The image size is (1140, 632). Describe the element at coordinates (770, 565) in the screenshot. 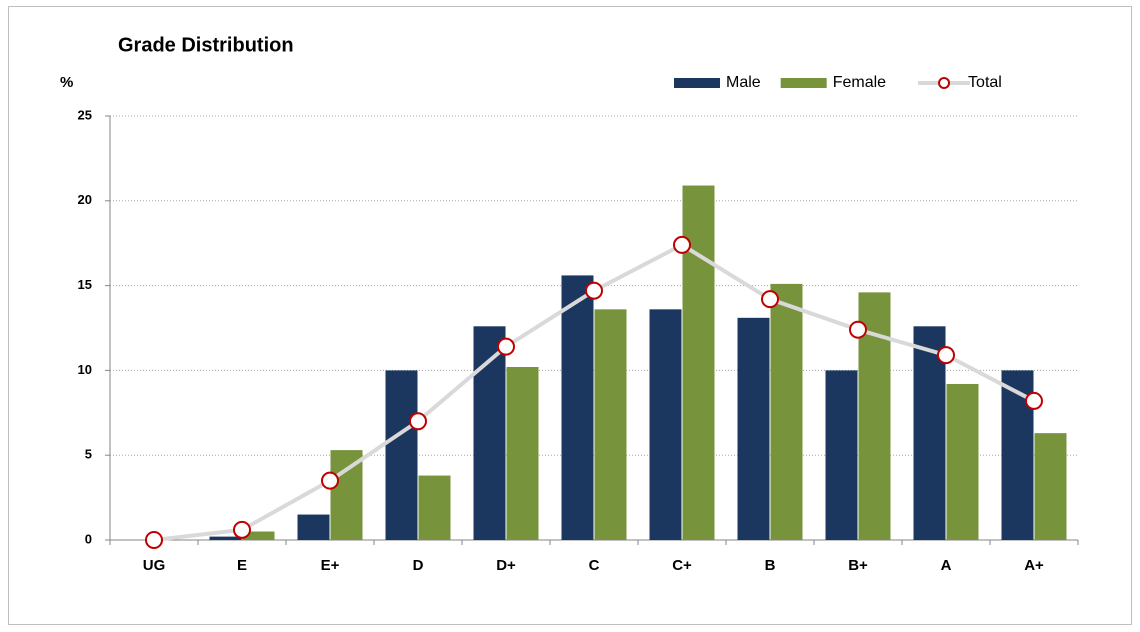

I see `x-tick-label: B` at that location.